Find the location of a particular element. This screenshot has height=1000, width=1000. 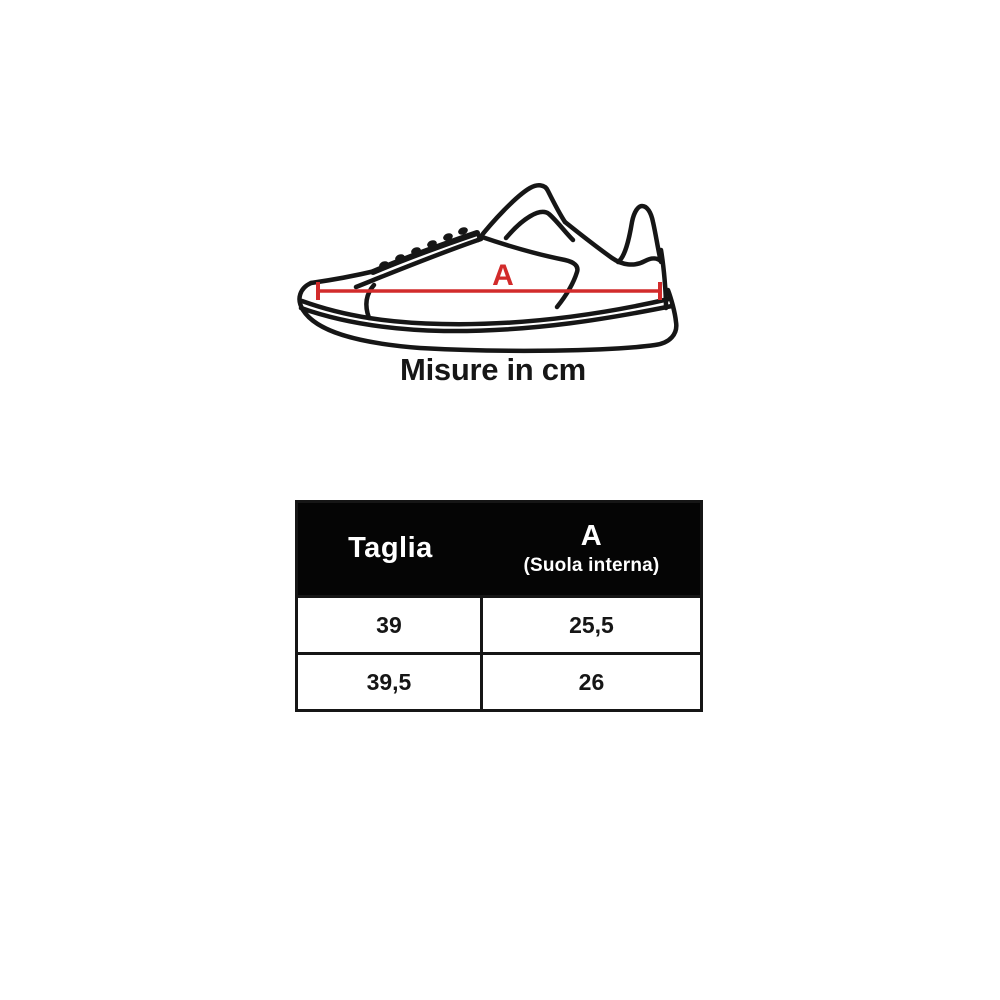

size-table-header-taglia: Taglia is located at coordinates (390, 549).